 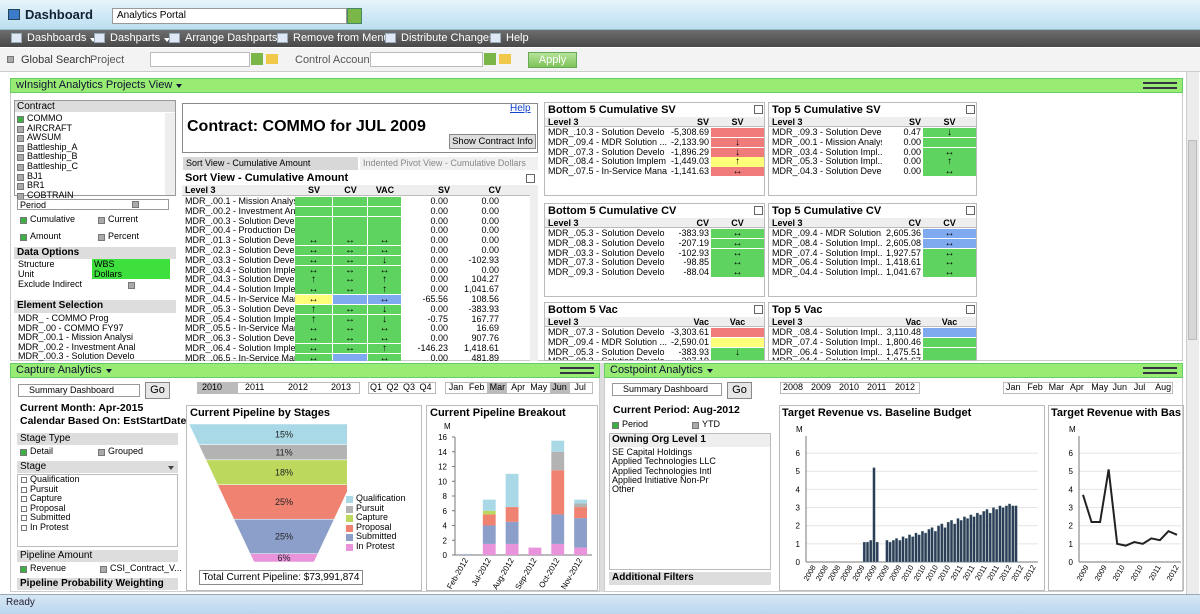 What do you see at coordinates (55, 479) in the screenshot?
I see `stage-item: Qualification` at bounding box center [55, 479].